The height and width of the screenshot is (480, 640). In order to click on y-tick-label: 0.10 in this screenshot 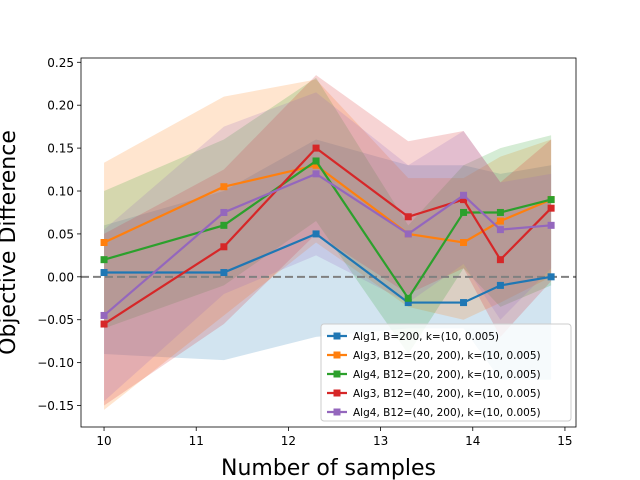, I will do `click(60, 192)`.